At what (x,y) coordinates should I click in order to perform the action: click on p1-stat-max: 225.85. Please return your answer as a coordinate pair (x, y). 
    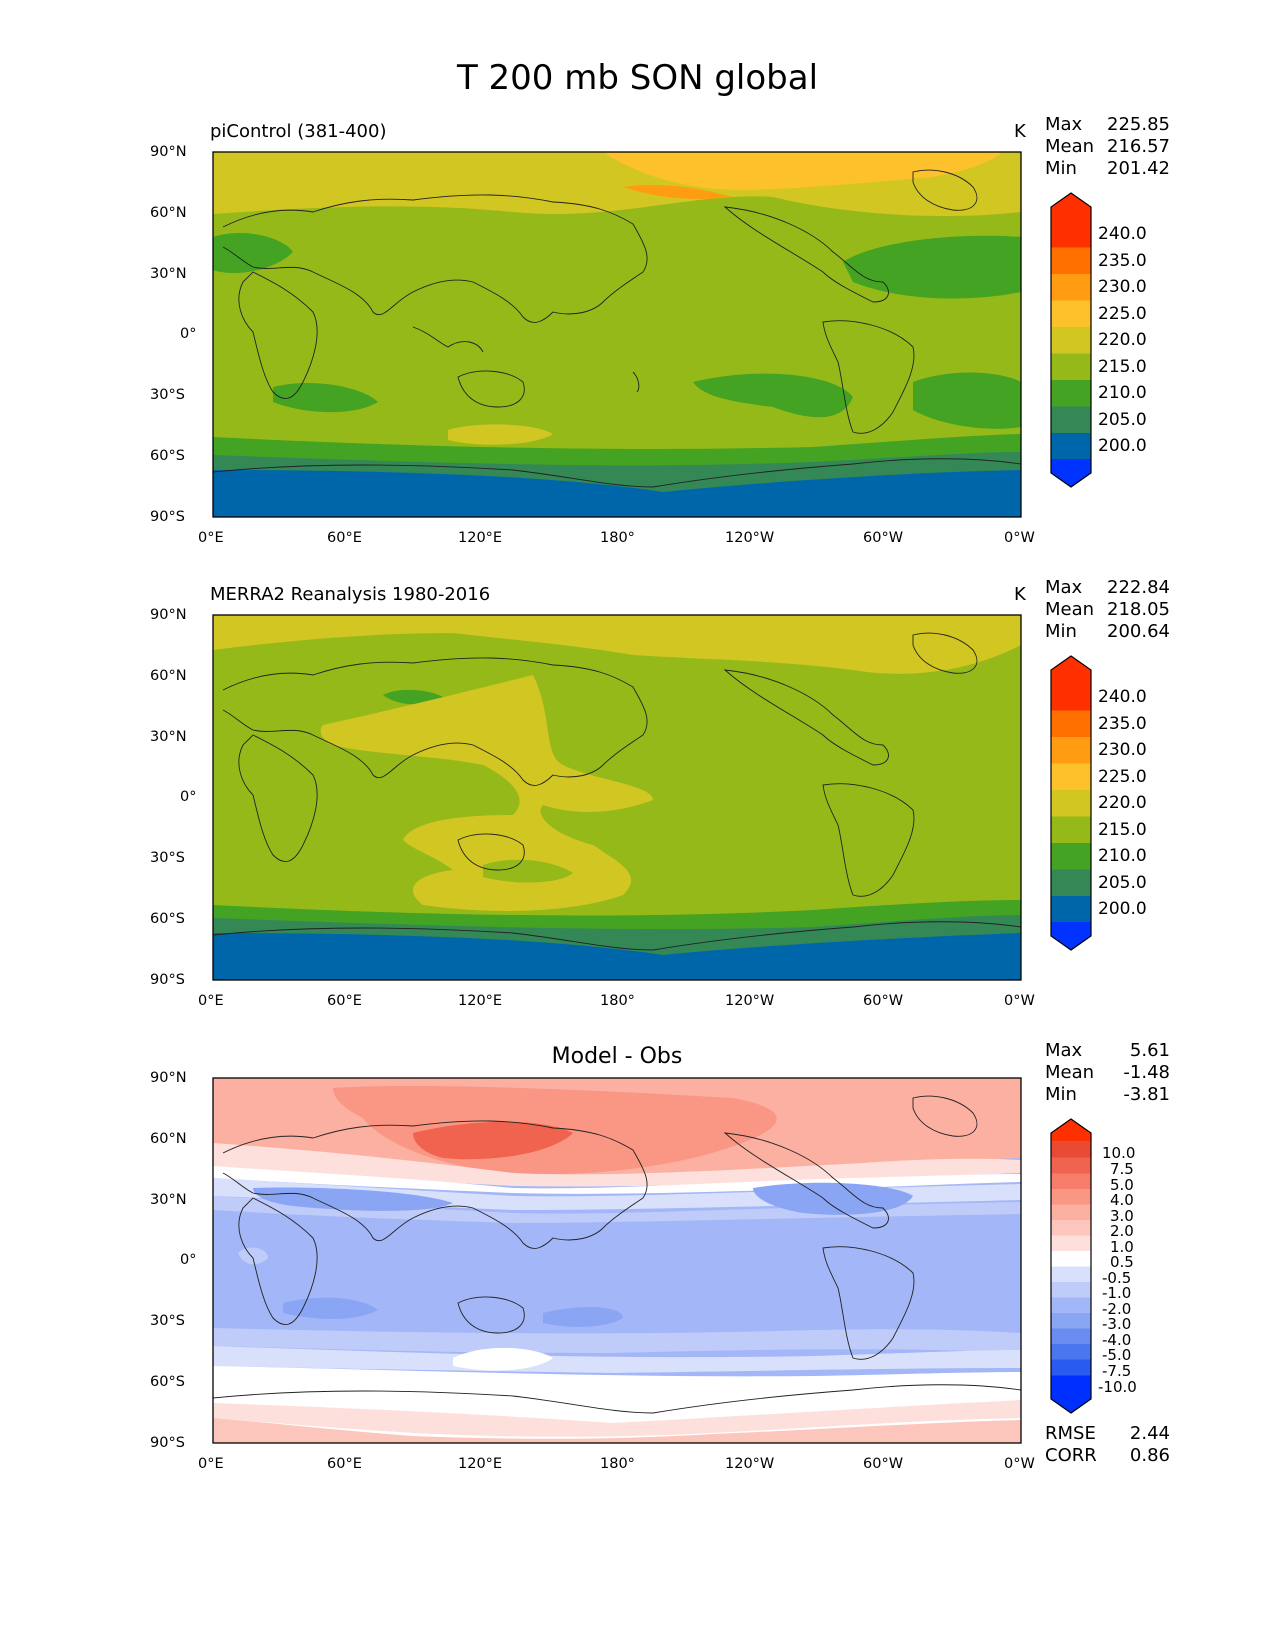
    Looking at the image, I should click on (1138, 124).